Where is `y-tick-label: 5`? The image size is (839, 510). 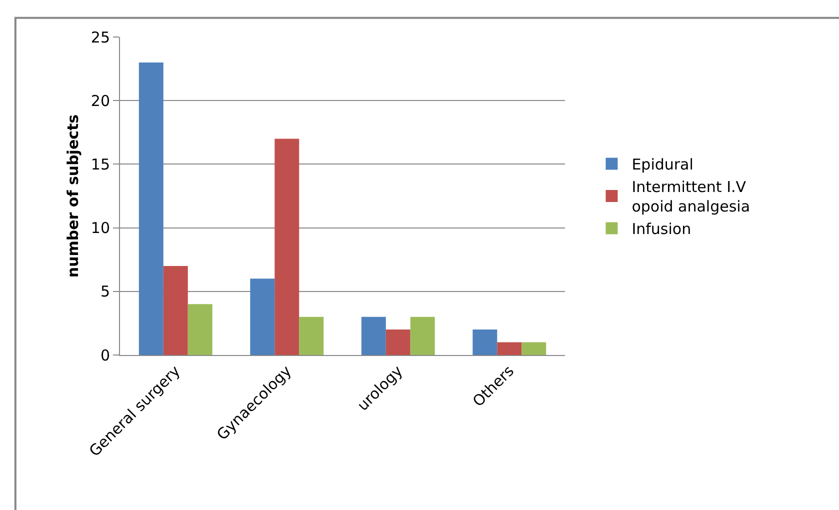 y-tick-label: 5 is located at coordinates (105, 291).